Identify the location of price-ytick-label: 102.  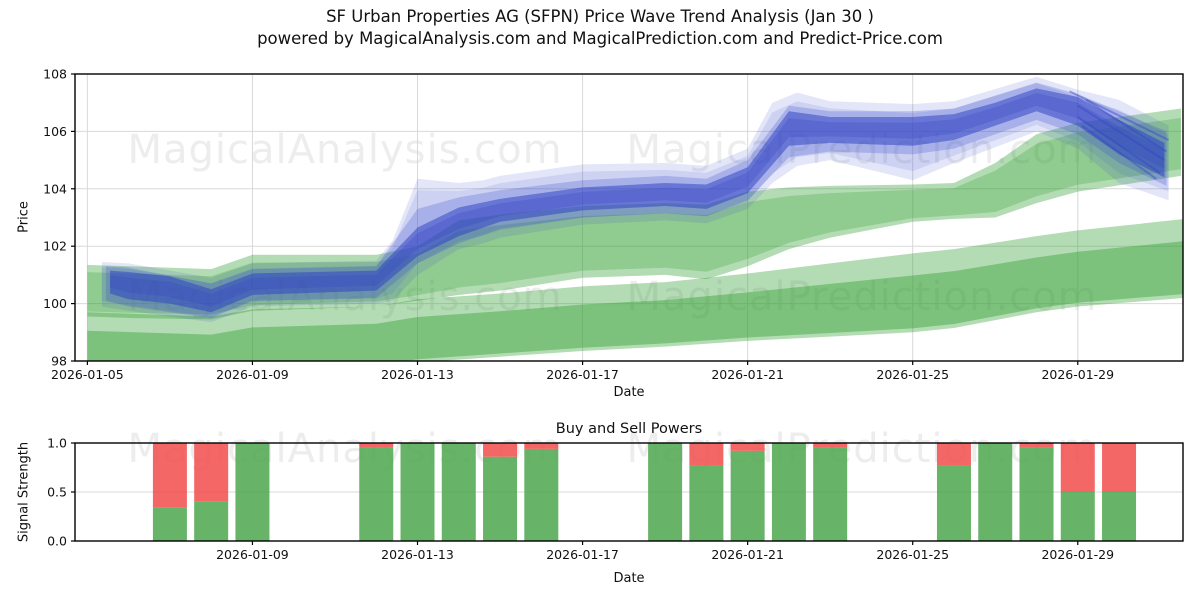
(55, 246).